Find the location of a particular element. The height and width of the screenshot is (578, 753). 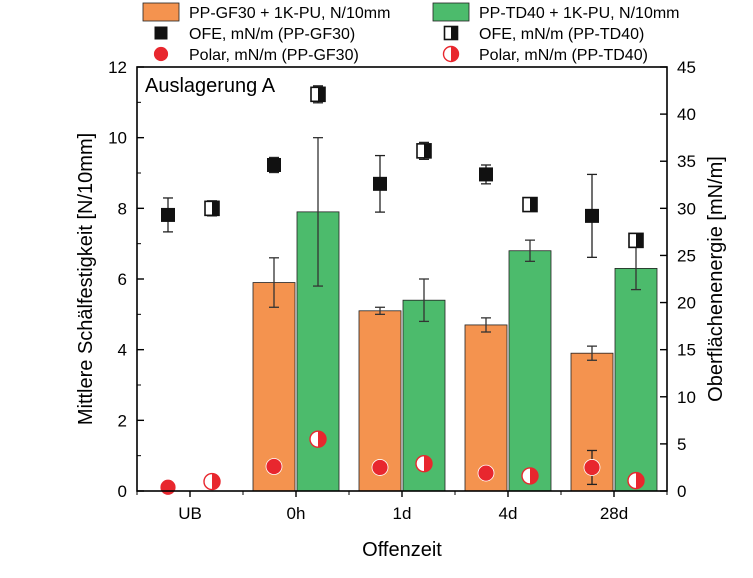

chart-annotation: Auslagerung A is located at coordinates (210, 86).